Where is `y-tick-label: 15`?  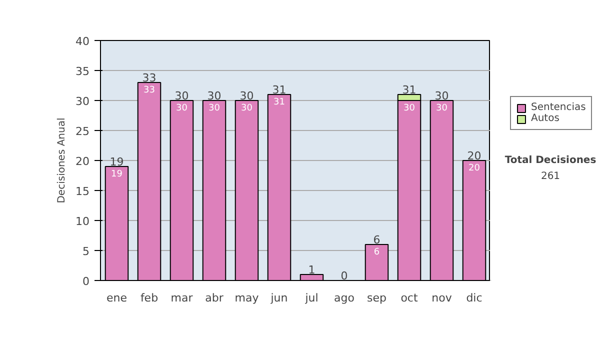
y-tick-label: 15 is located at coordinates (83, 191).